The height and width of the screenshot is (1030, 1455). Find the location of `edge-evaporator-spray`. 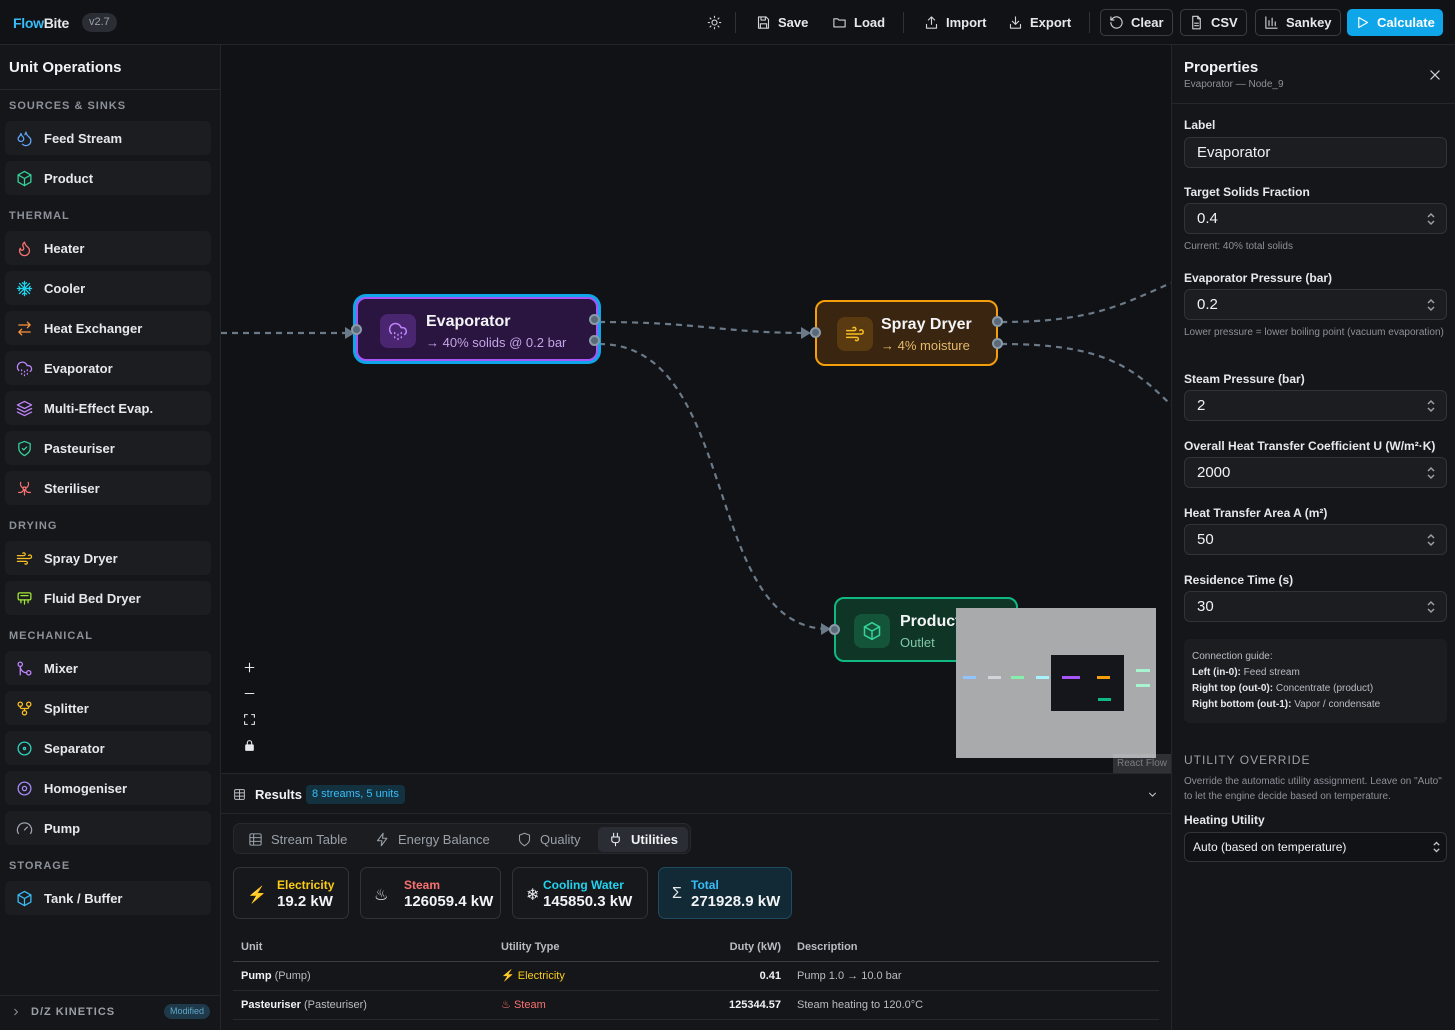

edge-evaporator-spray is located at coordinates (704, 327).